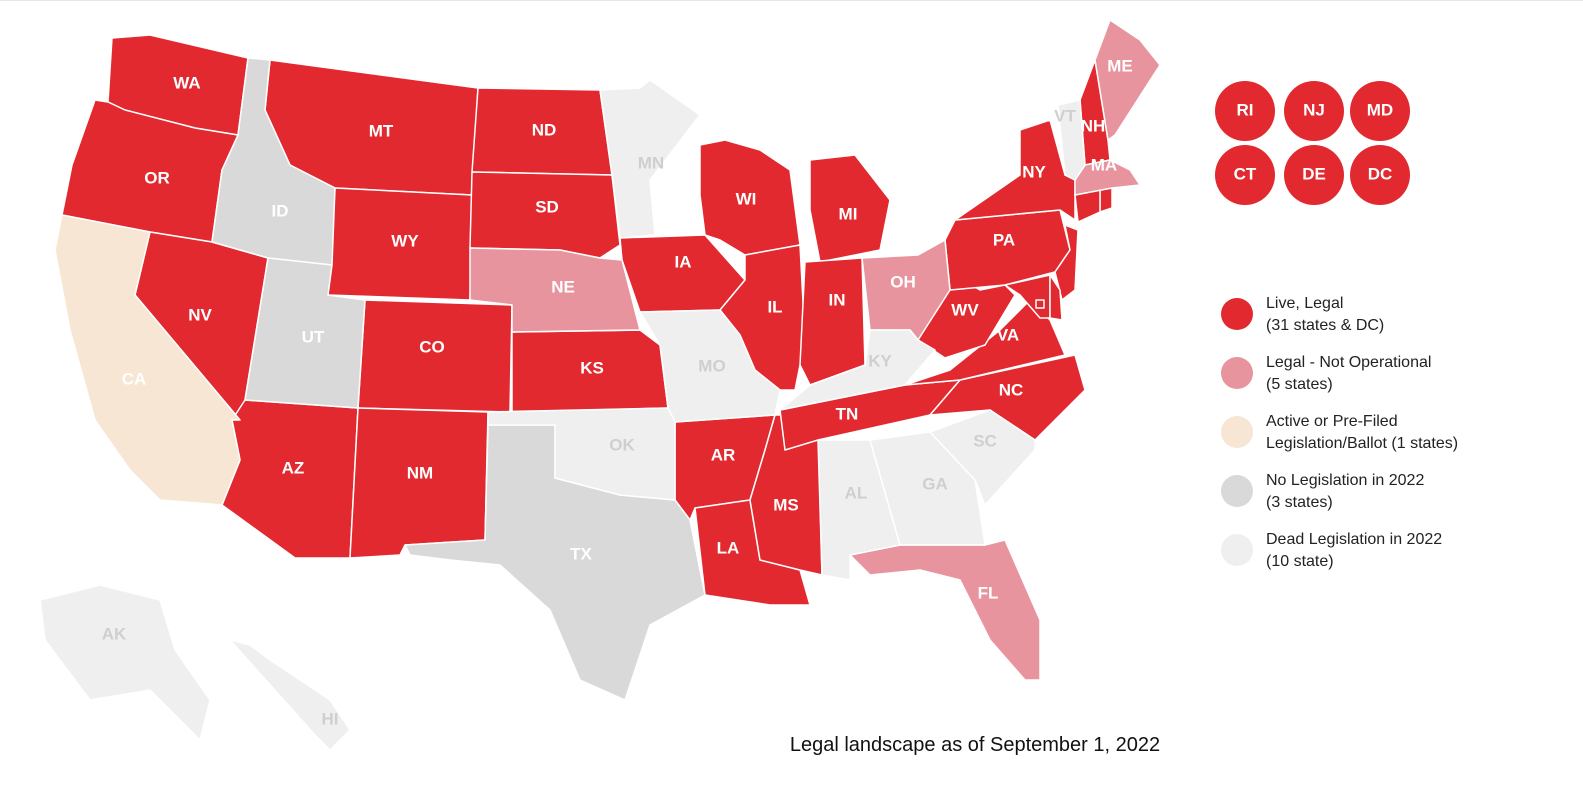 Image resolution: width=1583 pixels, height=800 pixels. I want to click on state-label: SD, so click(547, 206).